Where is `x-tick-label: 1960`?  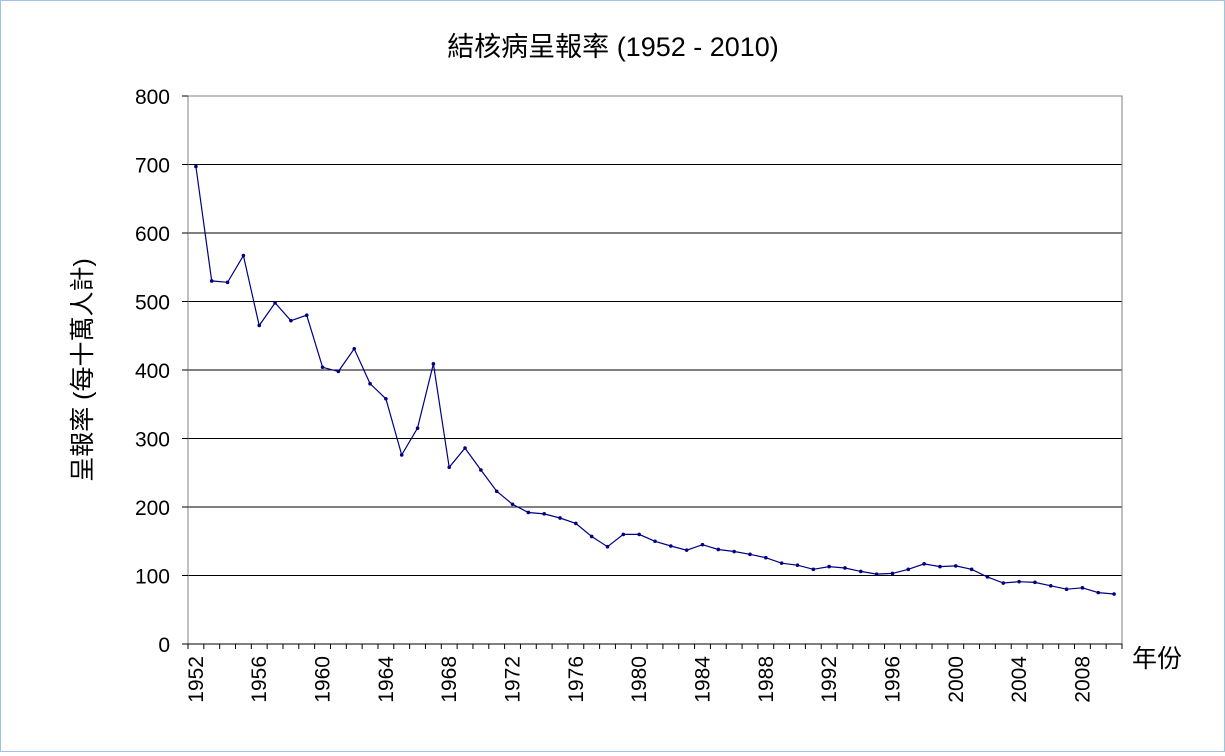 x-tick-label: 1960 is located at coordinates (323, 679).